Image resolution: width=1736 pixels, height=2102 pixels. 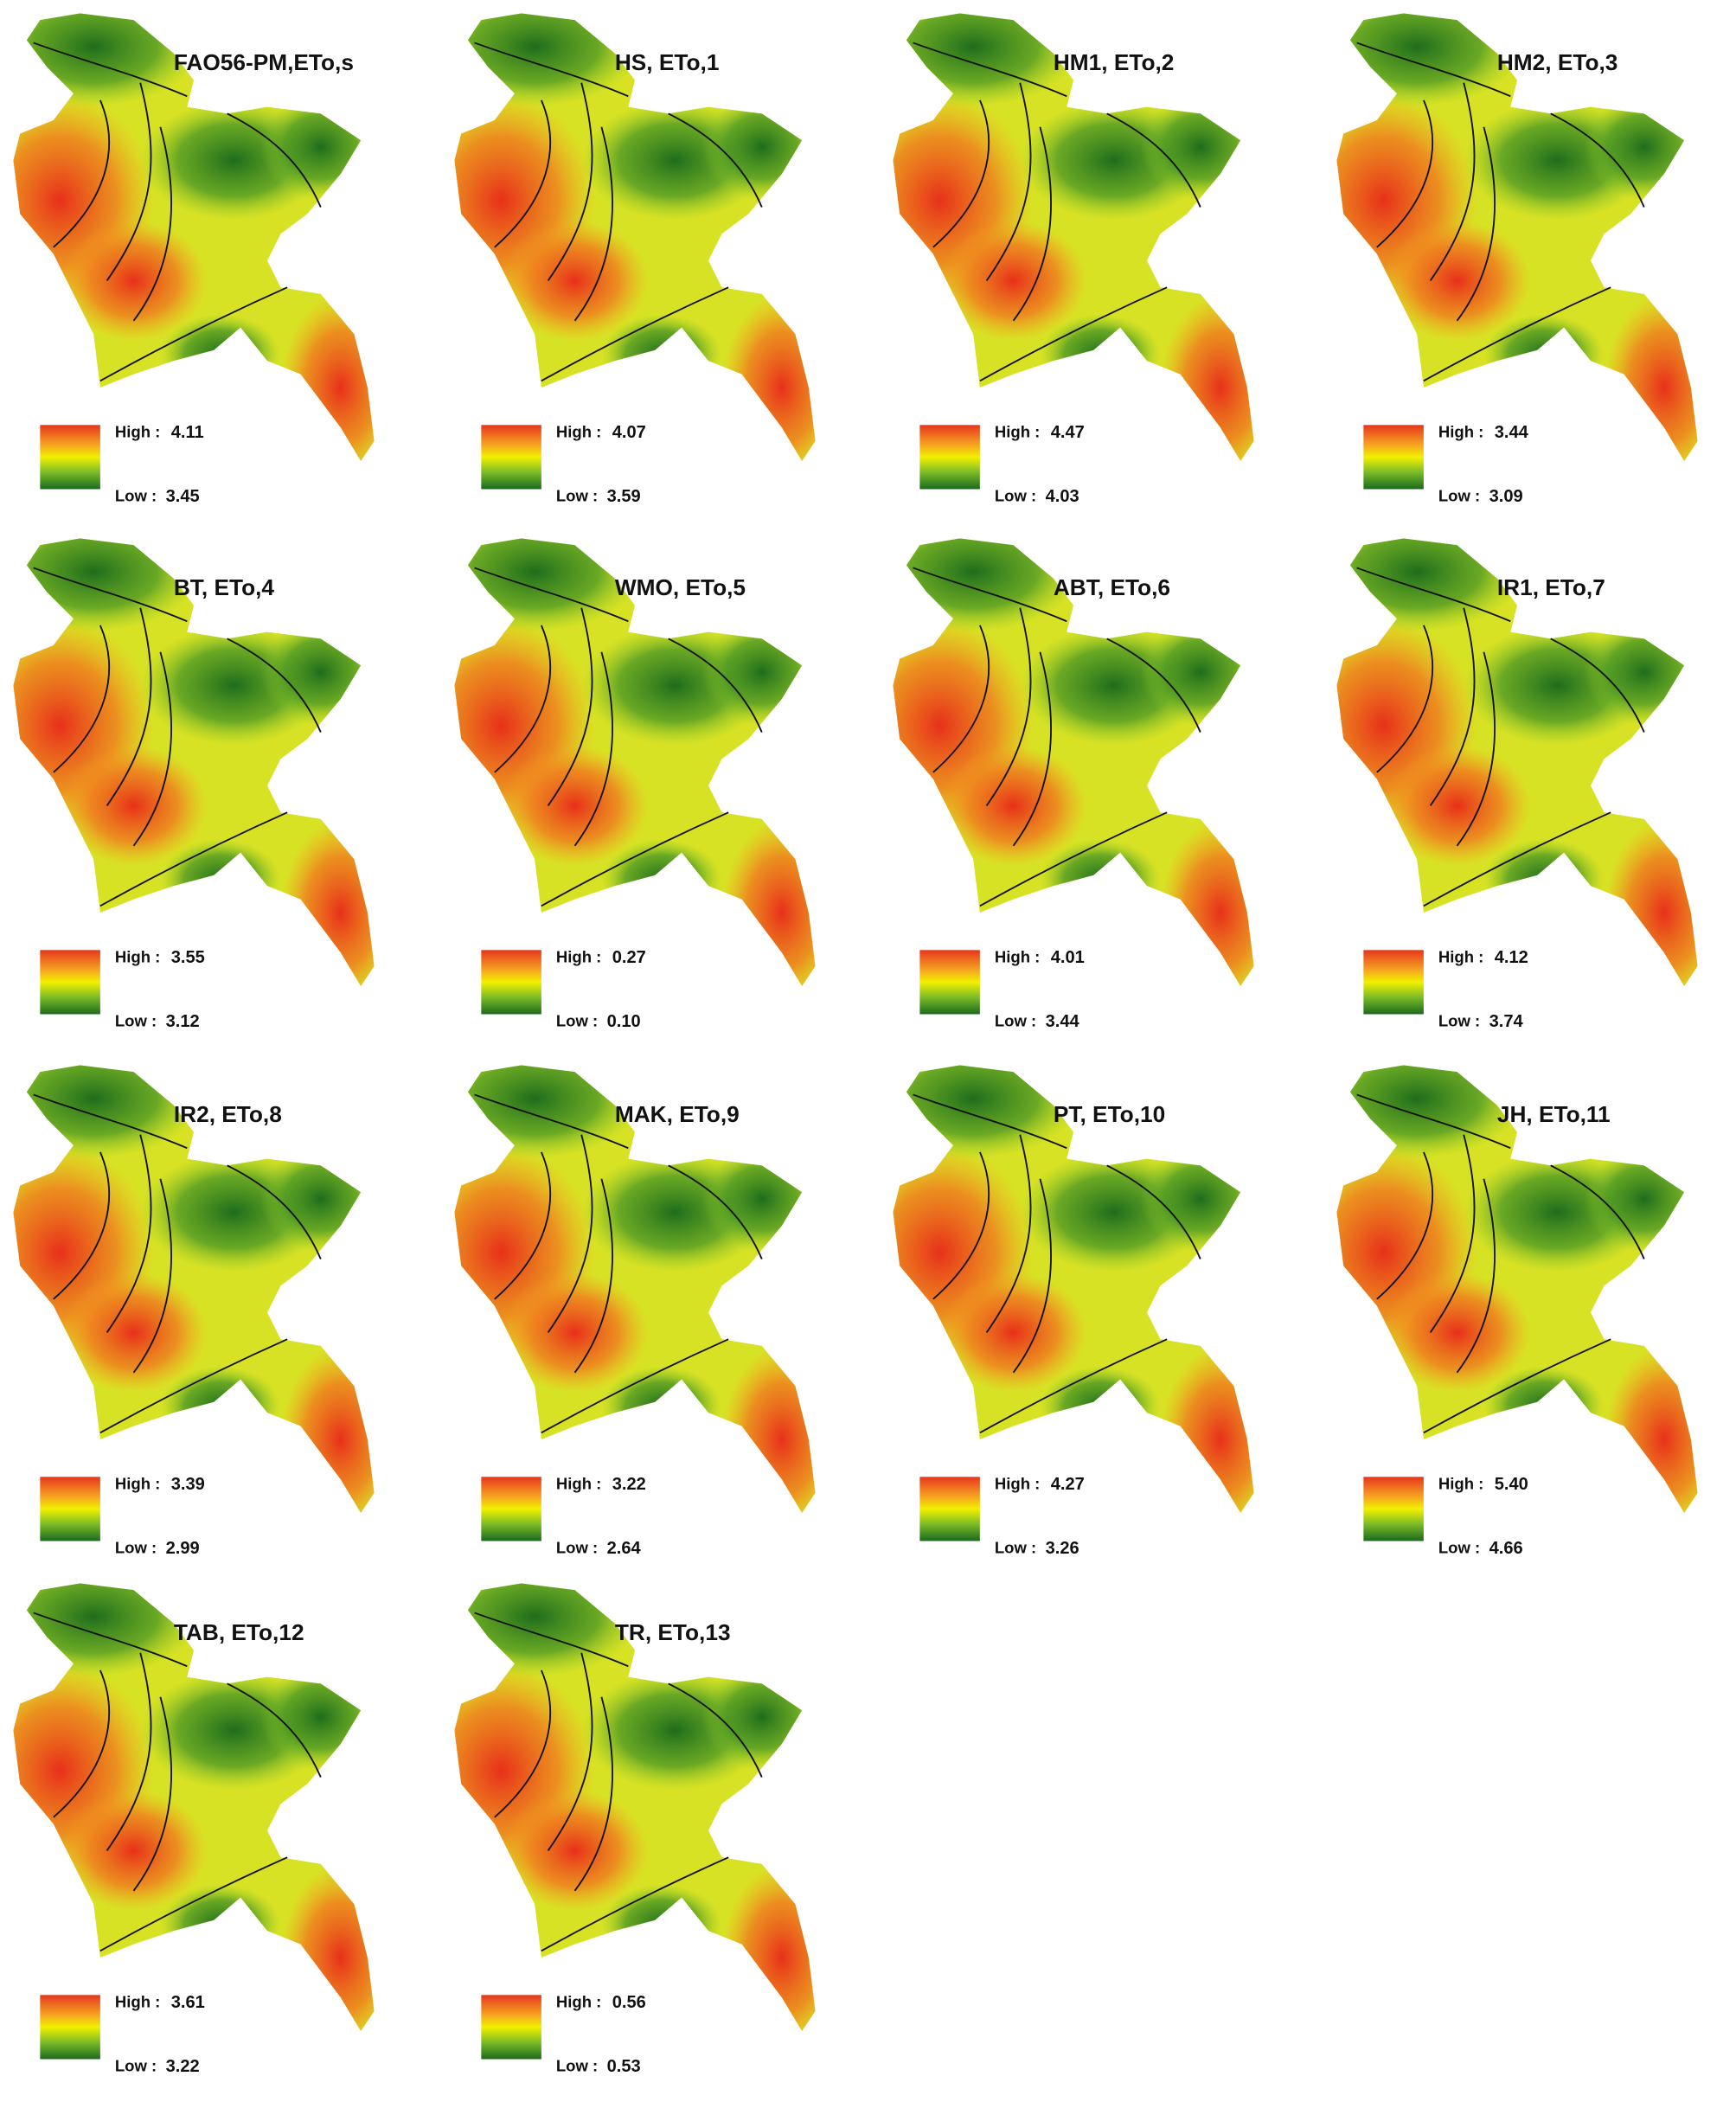 I want to click on map-title: WMO, ETo,5, so click(x=680, y=587).